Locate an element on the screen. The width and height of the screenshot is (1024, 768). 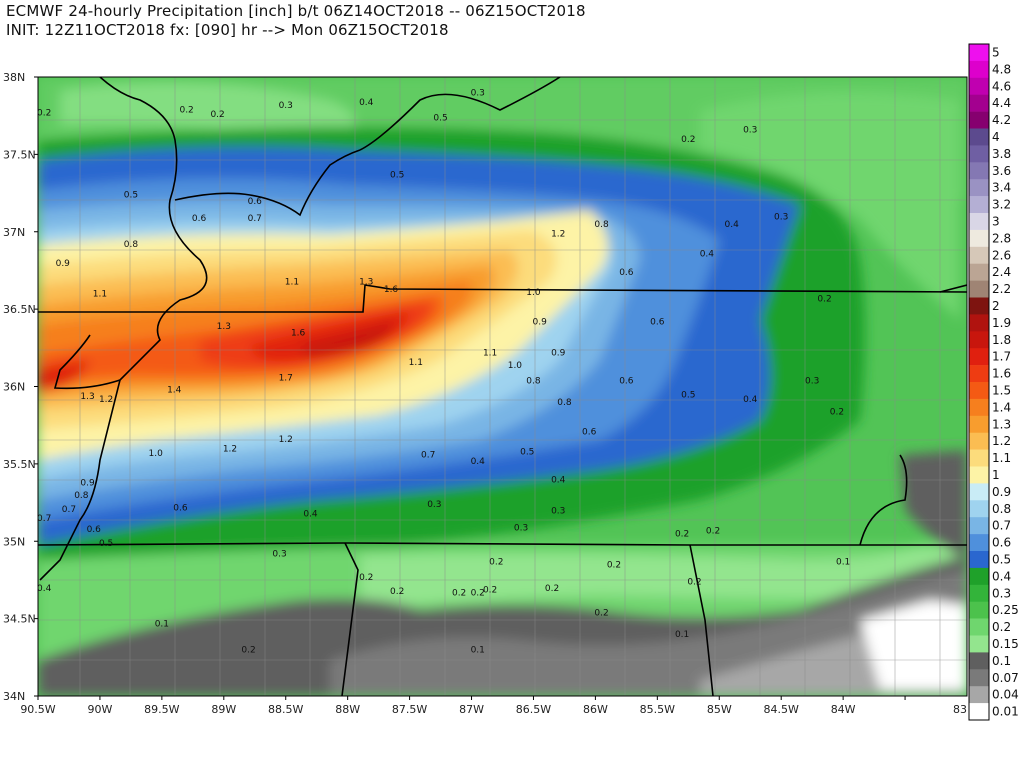
colorbar-label: 0.2 is located at coordinates (1001, 627).